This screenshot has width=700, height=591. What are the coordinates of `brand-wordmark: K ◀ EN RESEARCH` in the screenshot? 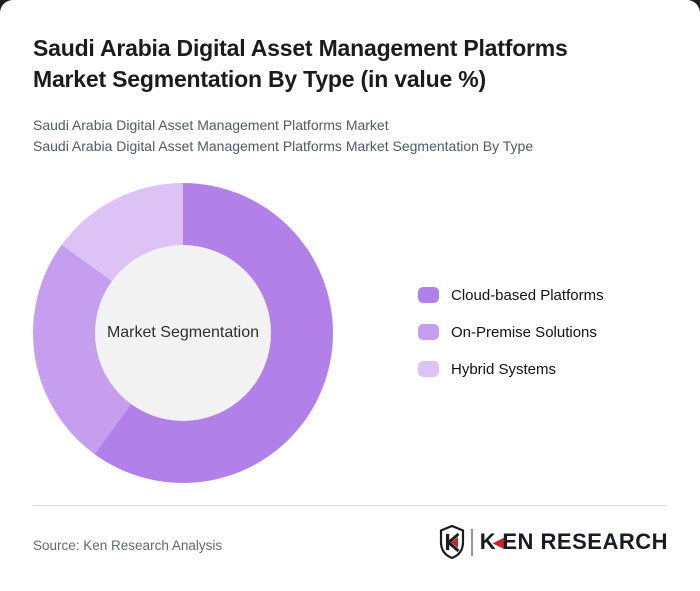 It's located at (574, 542).